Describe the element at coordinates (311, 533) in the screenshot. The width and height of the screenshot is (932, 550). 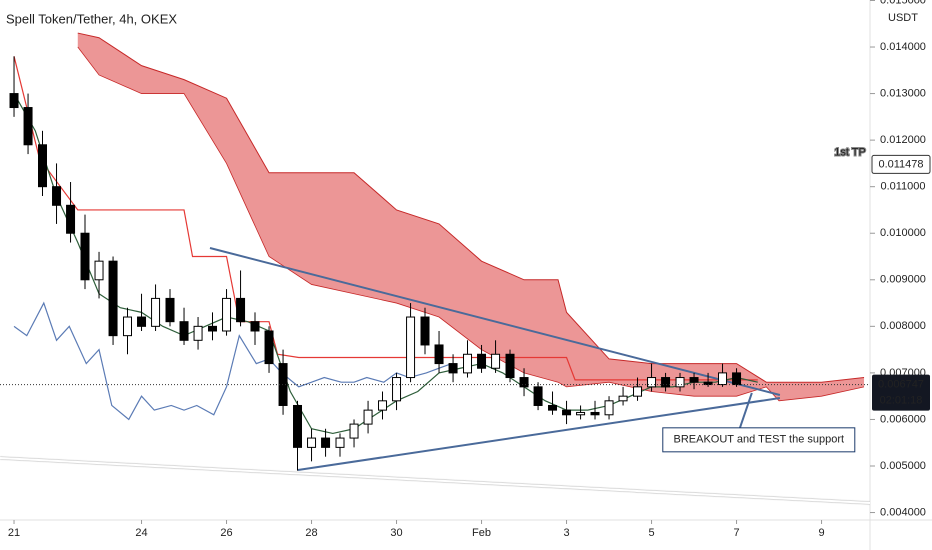
I see `x-tick-label: 28` at that location.